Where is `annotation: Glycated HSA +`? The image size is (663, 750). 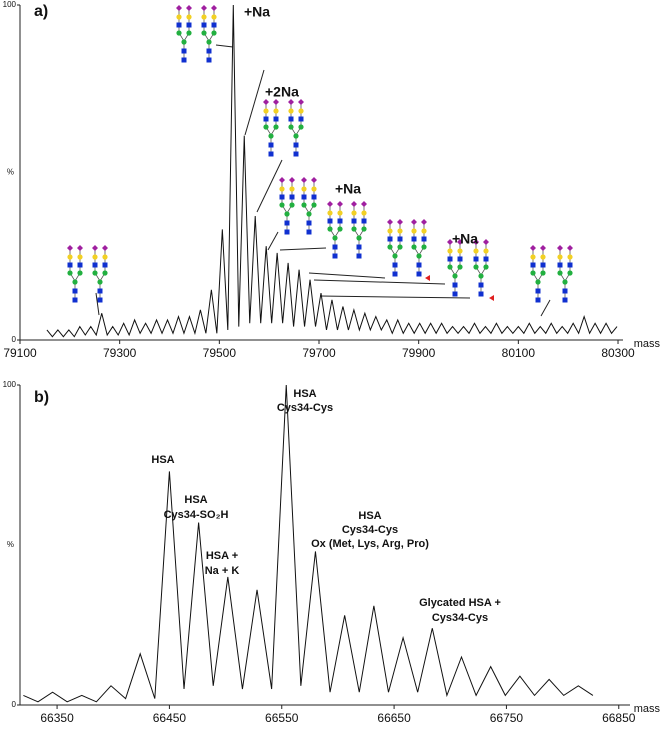 annotation: Glycated HSA + is located at coordinates (460, 603).